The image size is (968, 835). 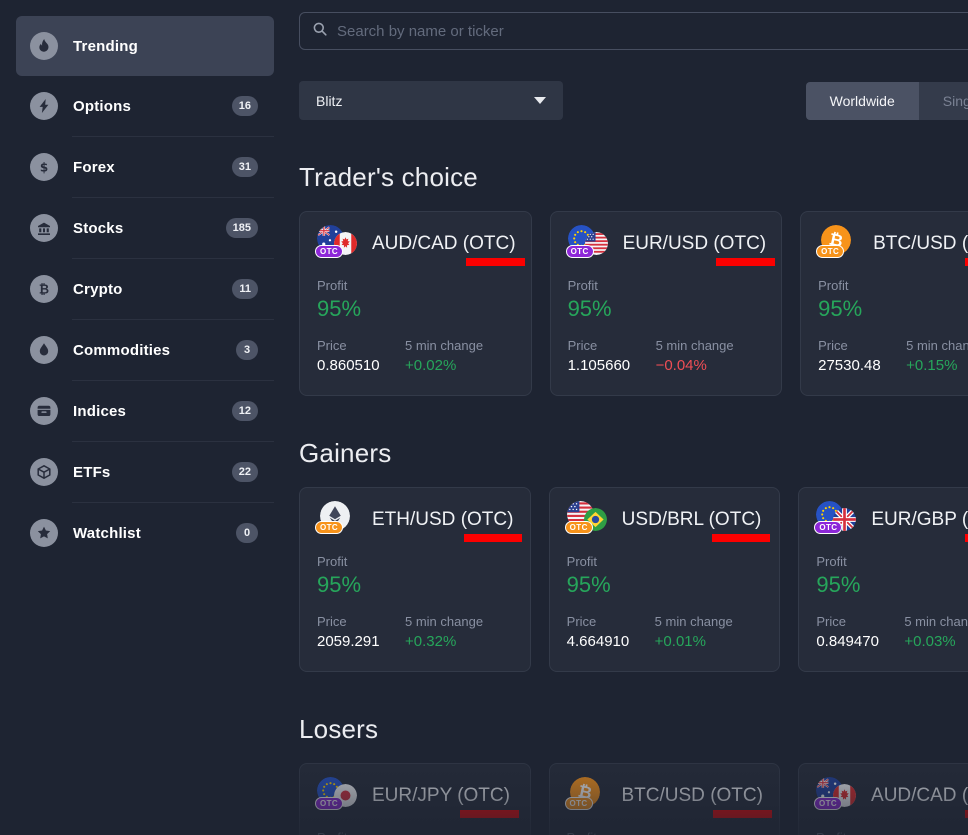 I want to click on pair-title: USD/BRL (OTC), so click(x=696, y=525).